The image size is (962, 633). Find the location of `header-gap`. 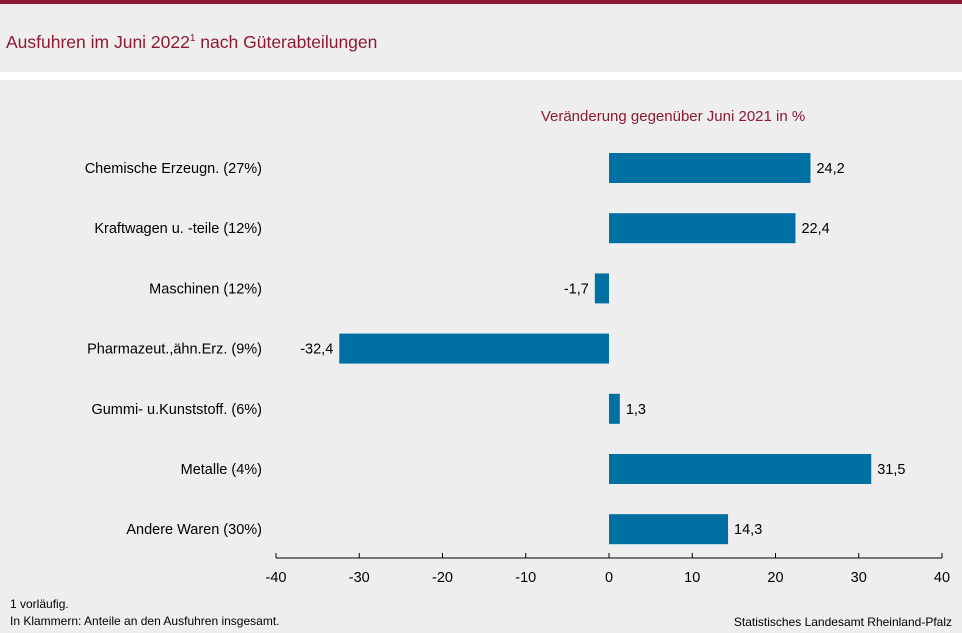

header-gap is located at coordinates (481, 76).